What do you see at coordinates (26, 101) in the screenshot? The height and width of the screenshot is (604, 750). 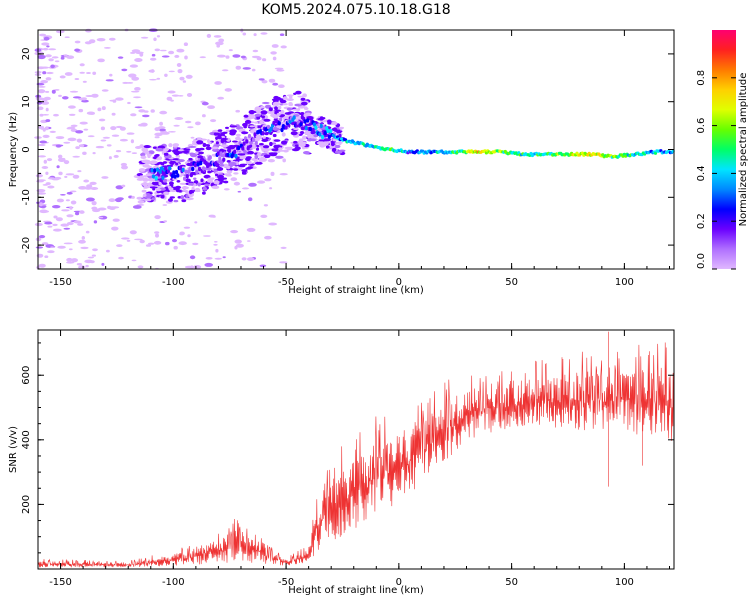 I see `y-tick-label: 10` at bounding box center [26, 101].